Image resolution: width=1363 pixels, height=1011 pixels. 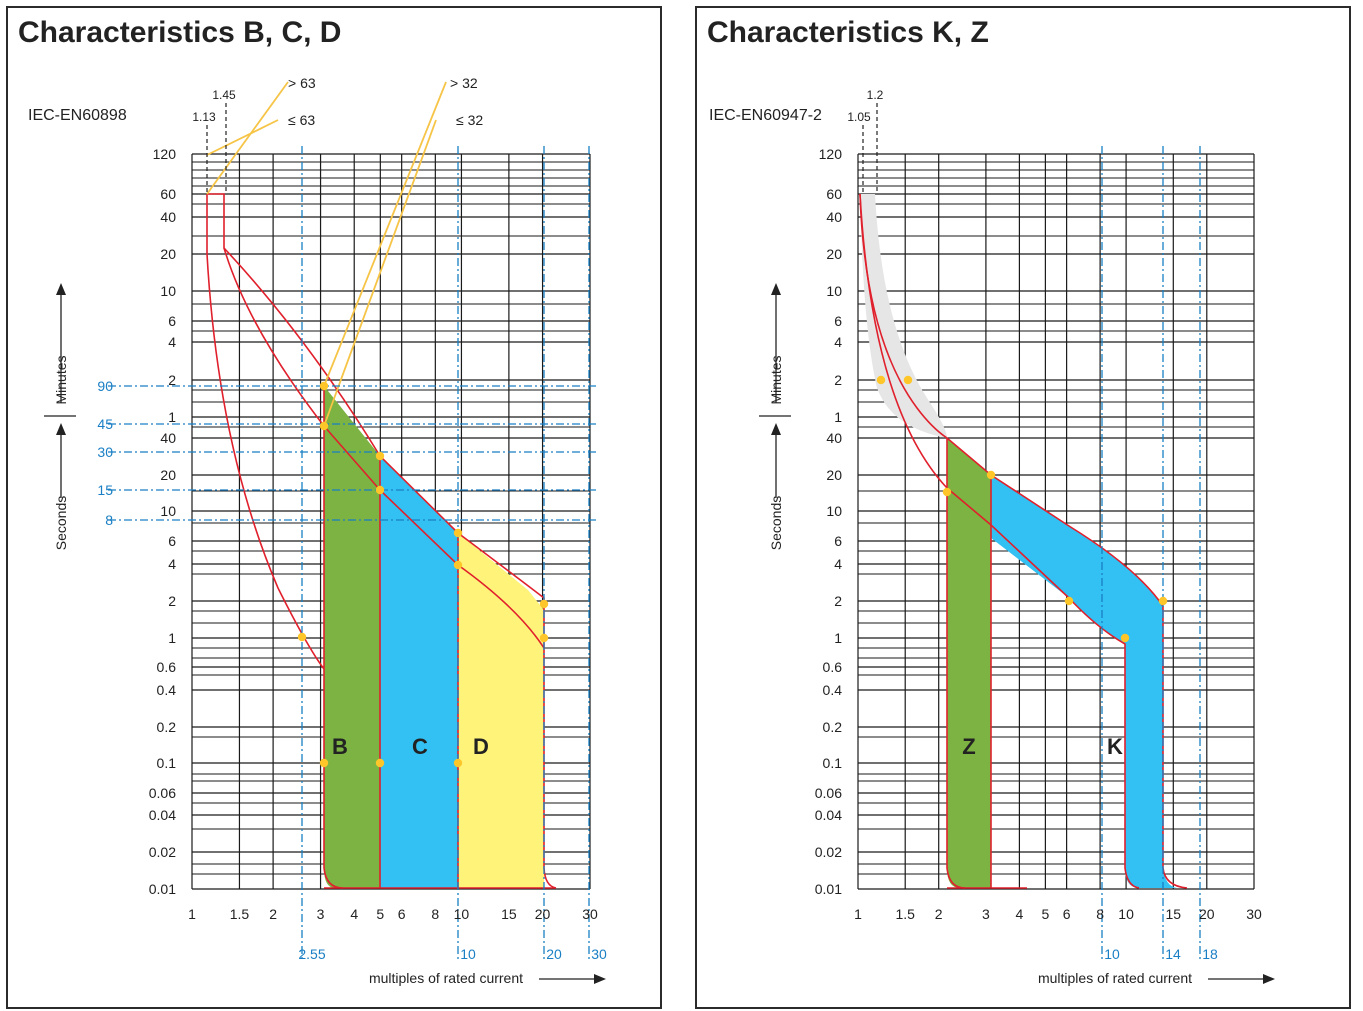 I want to click on y-marker-label: 45, so click(x=105, y=424).